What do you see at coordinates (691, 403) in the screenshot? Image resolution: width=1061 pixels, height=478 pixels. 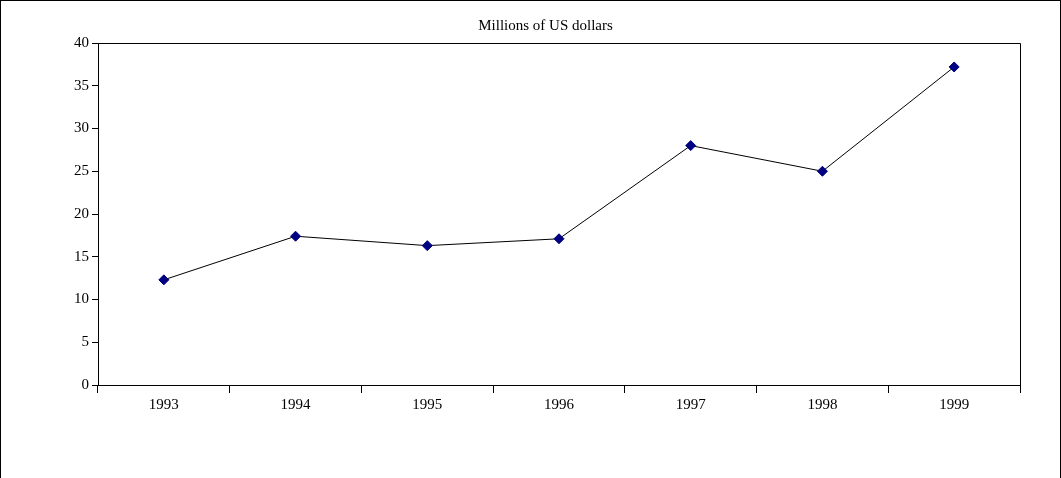 I see `x-tick-label: 1997` at bounding box center [691, 403].